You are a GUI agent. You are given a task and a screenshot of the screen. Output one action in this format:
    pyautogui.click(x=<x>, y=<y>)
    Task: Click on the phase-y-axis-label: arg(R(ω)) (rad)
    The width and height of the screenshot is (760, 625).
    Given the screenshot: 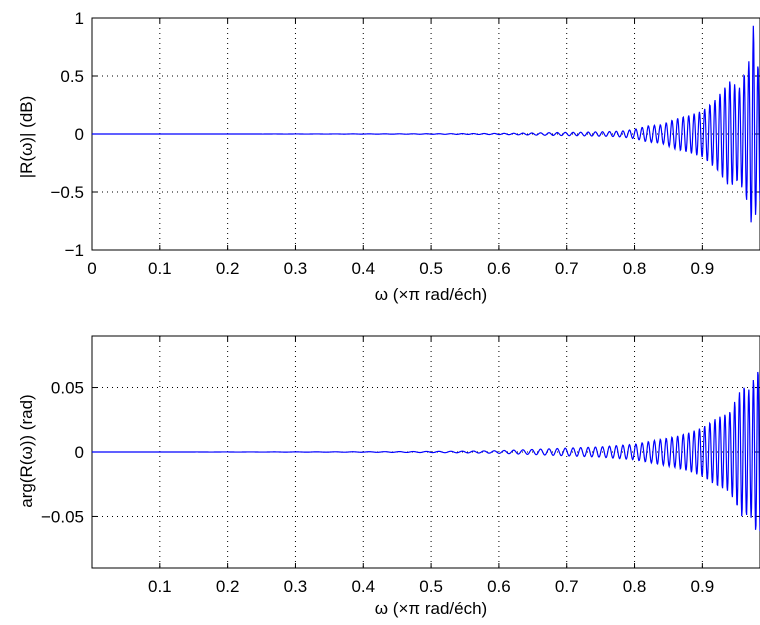 What is the action you would take?
    pyautogui.click(x=26, y=450)
    